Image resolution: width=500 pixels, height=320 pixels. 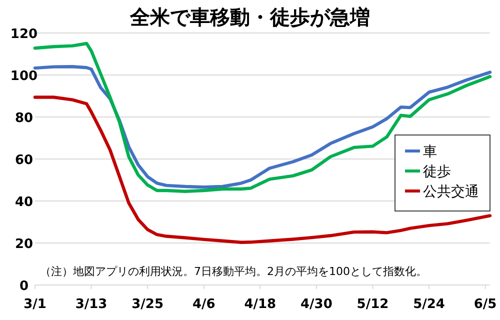 What do you see at coordinates (24, 34) in the screenshot?
I see `y-tick-label: 120` at bounding box center [24, 34].